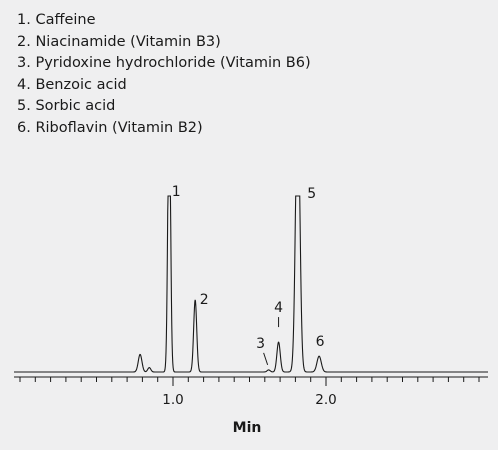  I want to click on legend-item-sorbic-acid: 5. Sorbic acid, so click(66, 106).